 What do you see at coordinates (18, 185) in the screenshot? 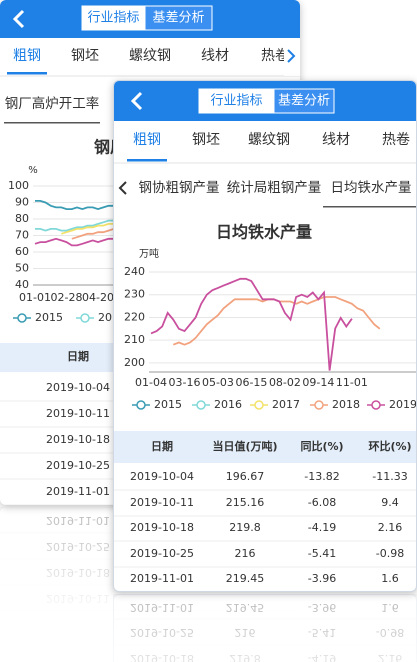
I see `y-tick-label: 100` at bounding box center [18, 185].